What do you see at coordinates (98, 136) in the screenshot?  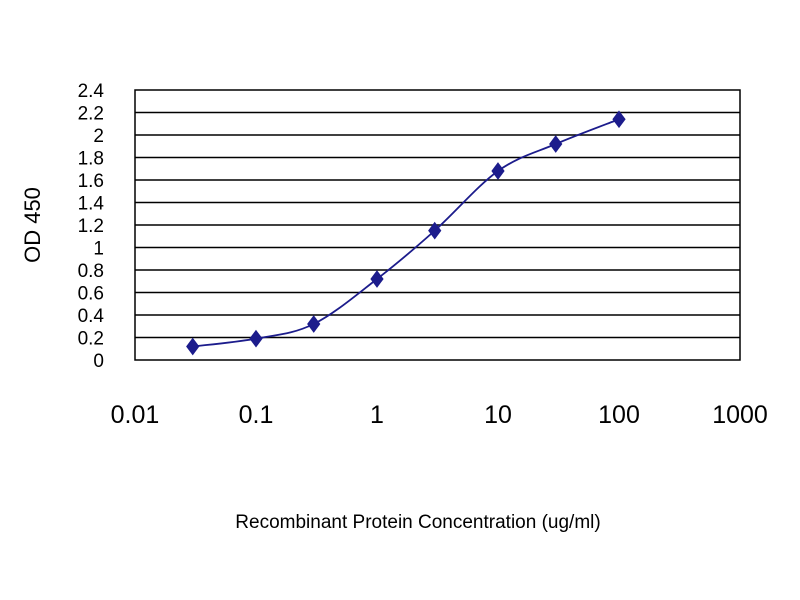 I see `y-tick-label: 2` at bounding box center [98, 136].